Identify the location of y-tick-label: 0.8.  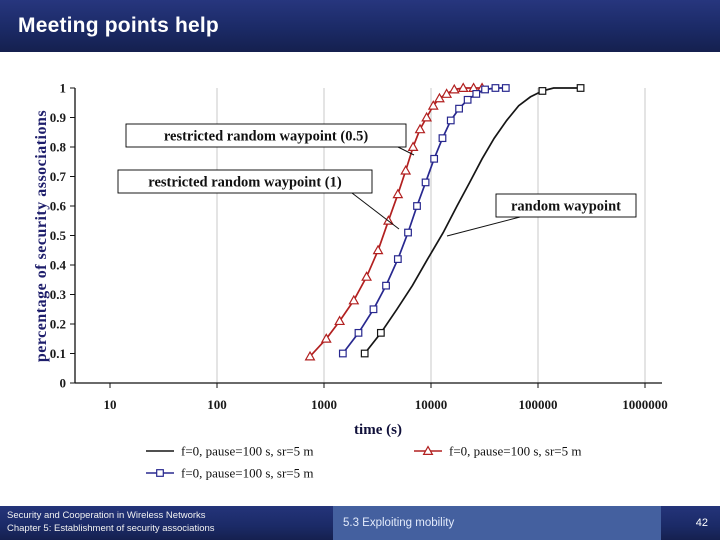
(58, 147).